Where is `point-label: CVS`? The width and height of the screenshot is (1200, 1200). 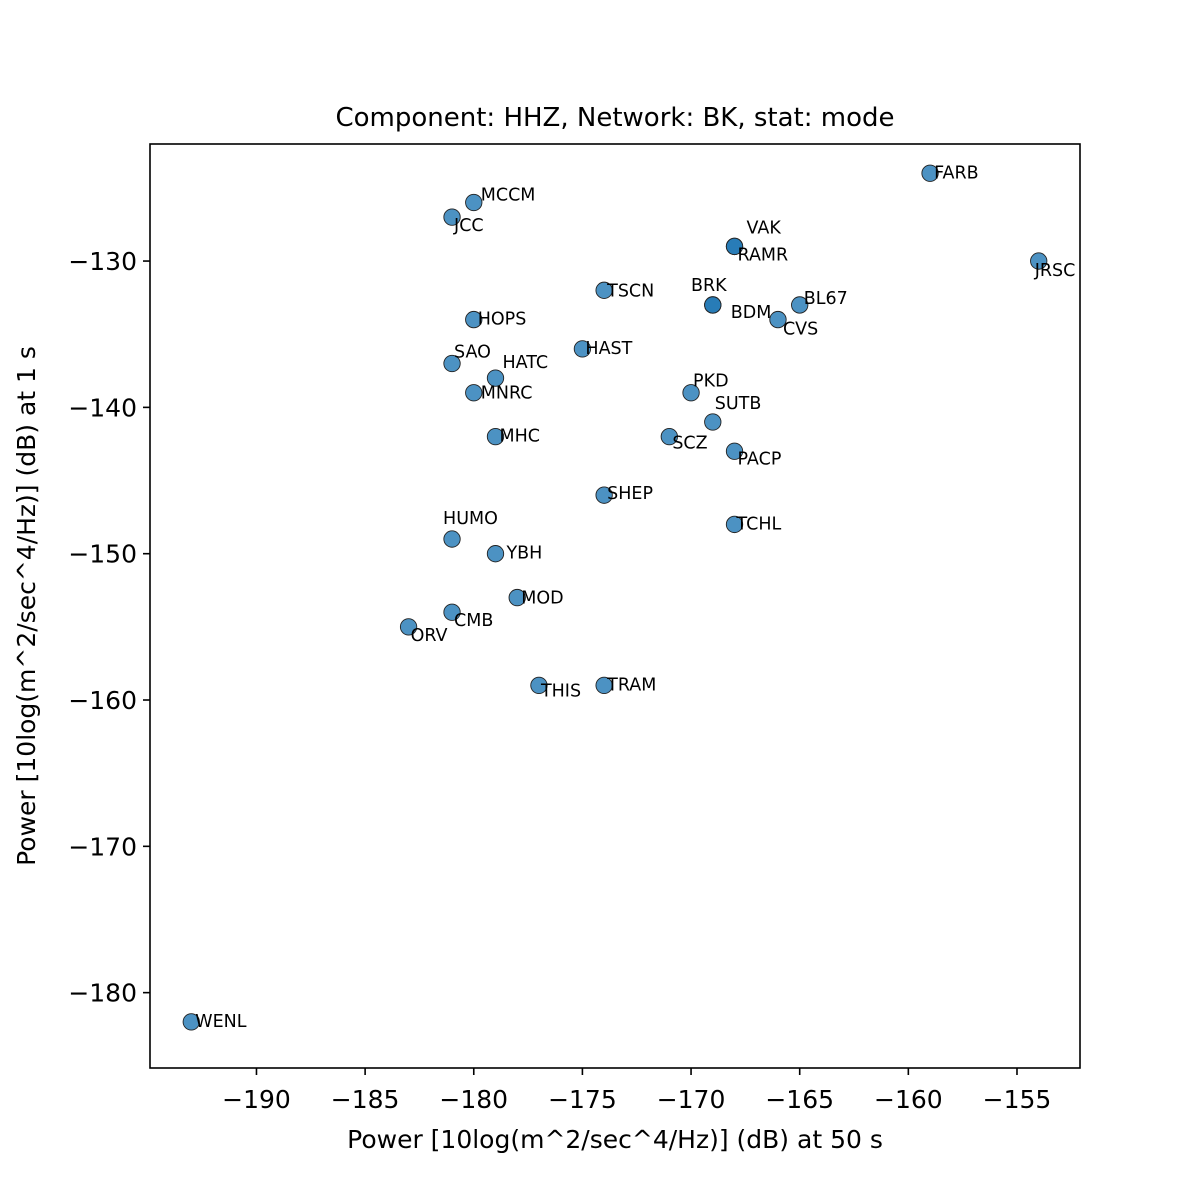 point-label: CVS is located at coordinates (800, 330).